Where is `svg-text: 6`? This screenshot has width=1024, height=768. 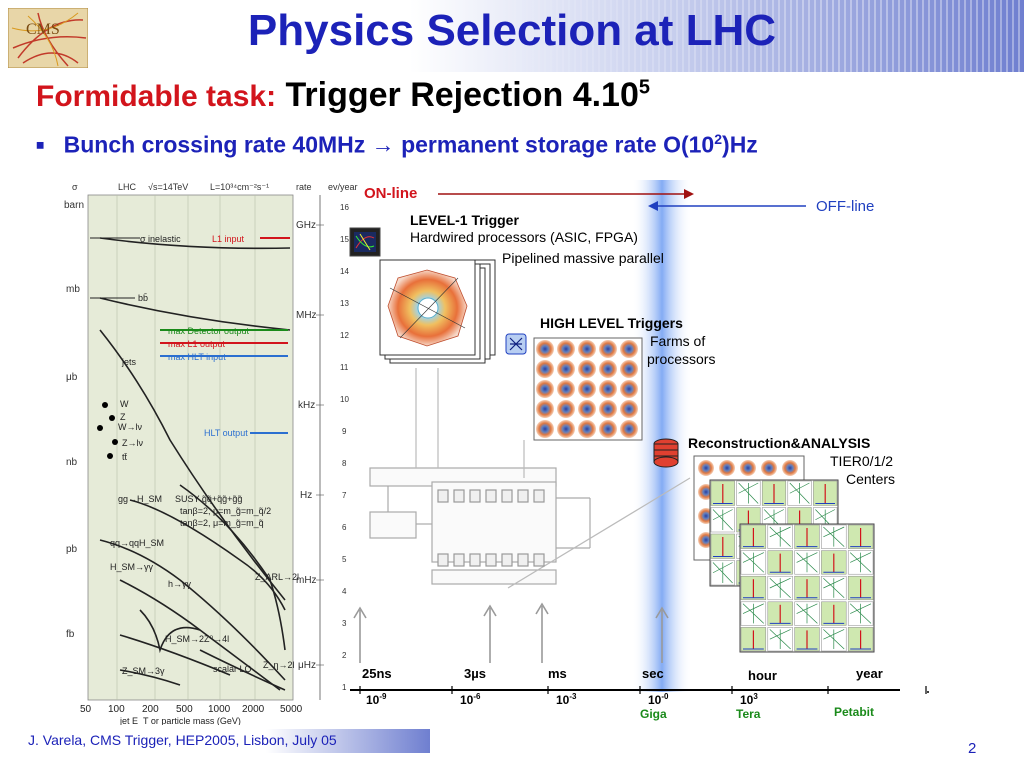 svg-text: 6 is located at coordinates (344, 527).